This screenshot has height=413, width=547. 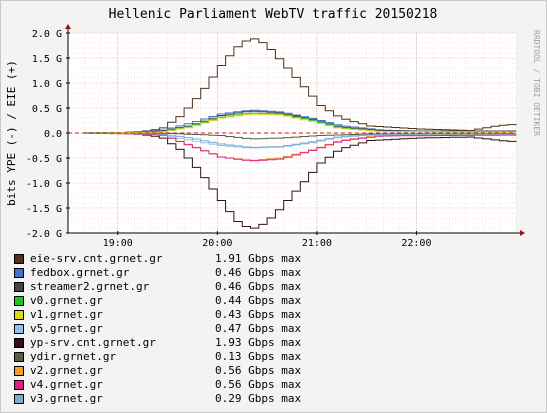 What do you see at coordinates (66, 370) in the screenshot?
I see `legend-series-name: v2.grnet.gr` at bounding box center [66, 370].